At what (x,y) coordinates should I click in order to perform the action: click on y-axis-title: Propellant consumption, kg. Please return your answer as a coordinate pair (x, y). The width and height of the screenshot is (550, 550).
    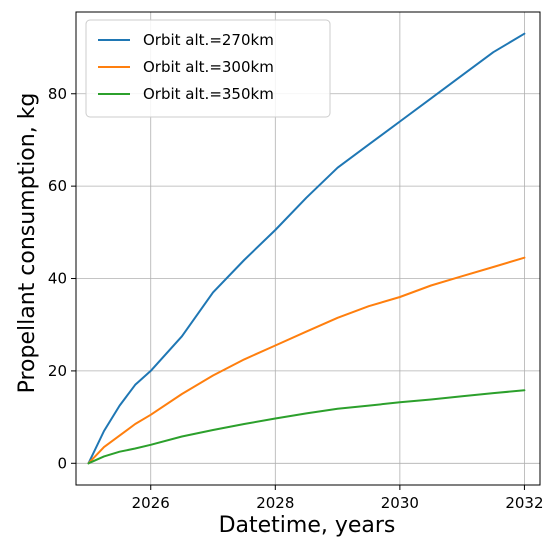
    Looking at the image, I should click on (27, 243).